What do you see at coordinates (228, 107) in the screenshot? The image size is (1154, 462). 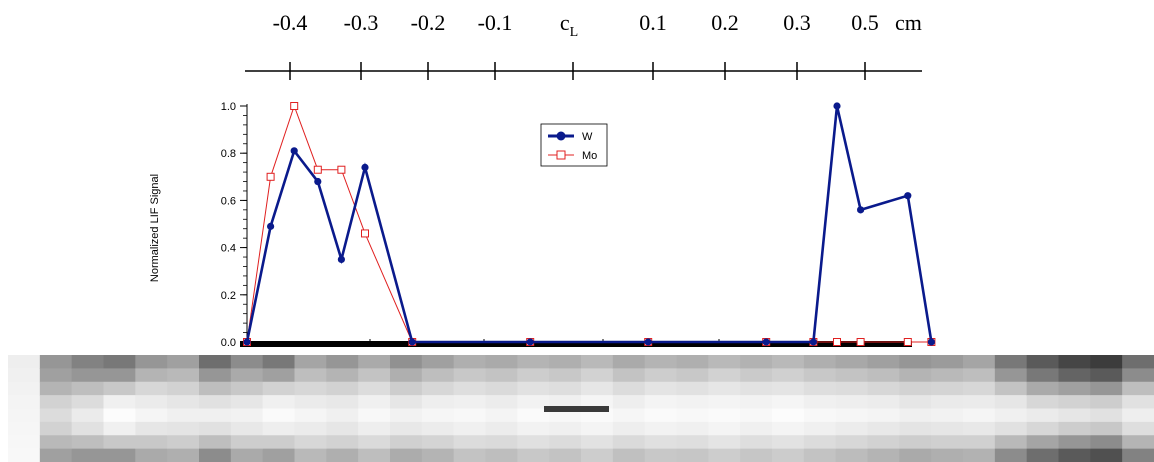 I see `y-tick-label: 1.0` at bounding box center [228, 107].